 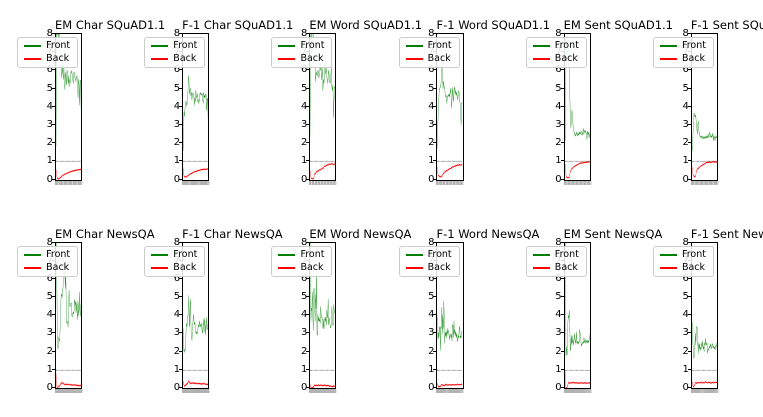 I want to click on subplot-f1-char-newsqa: F-1 Char NewsQA Front Back 012345678, so click(x=213, y=313).